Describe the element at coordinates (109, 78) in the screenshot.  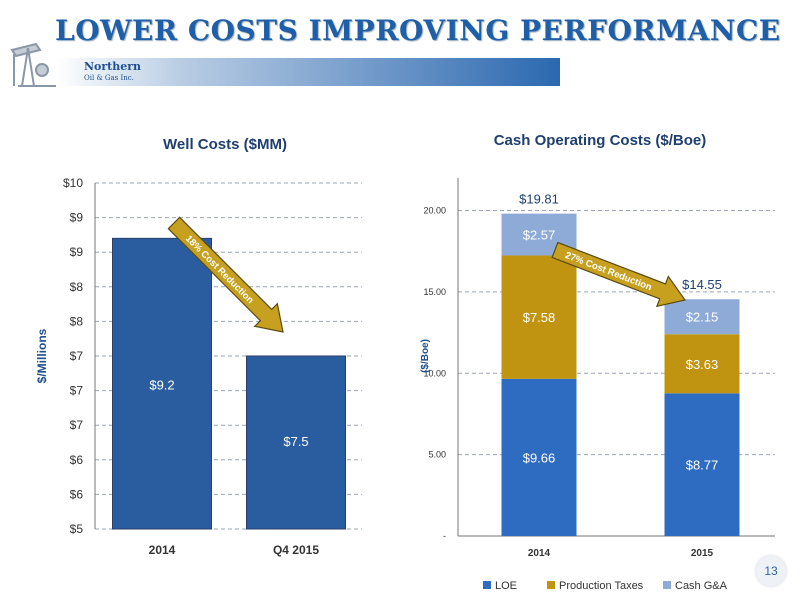
I see `logo-subtitle: Oil & Gas Inc.` at that location.